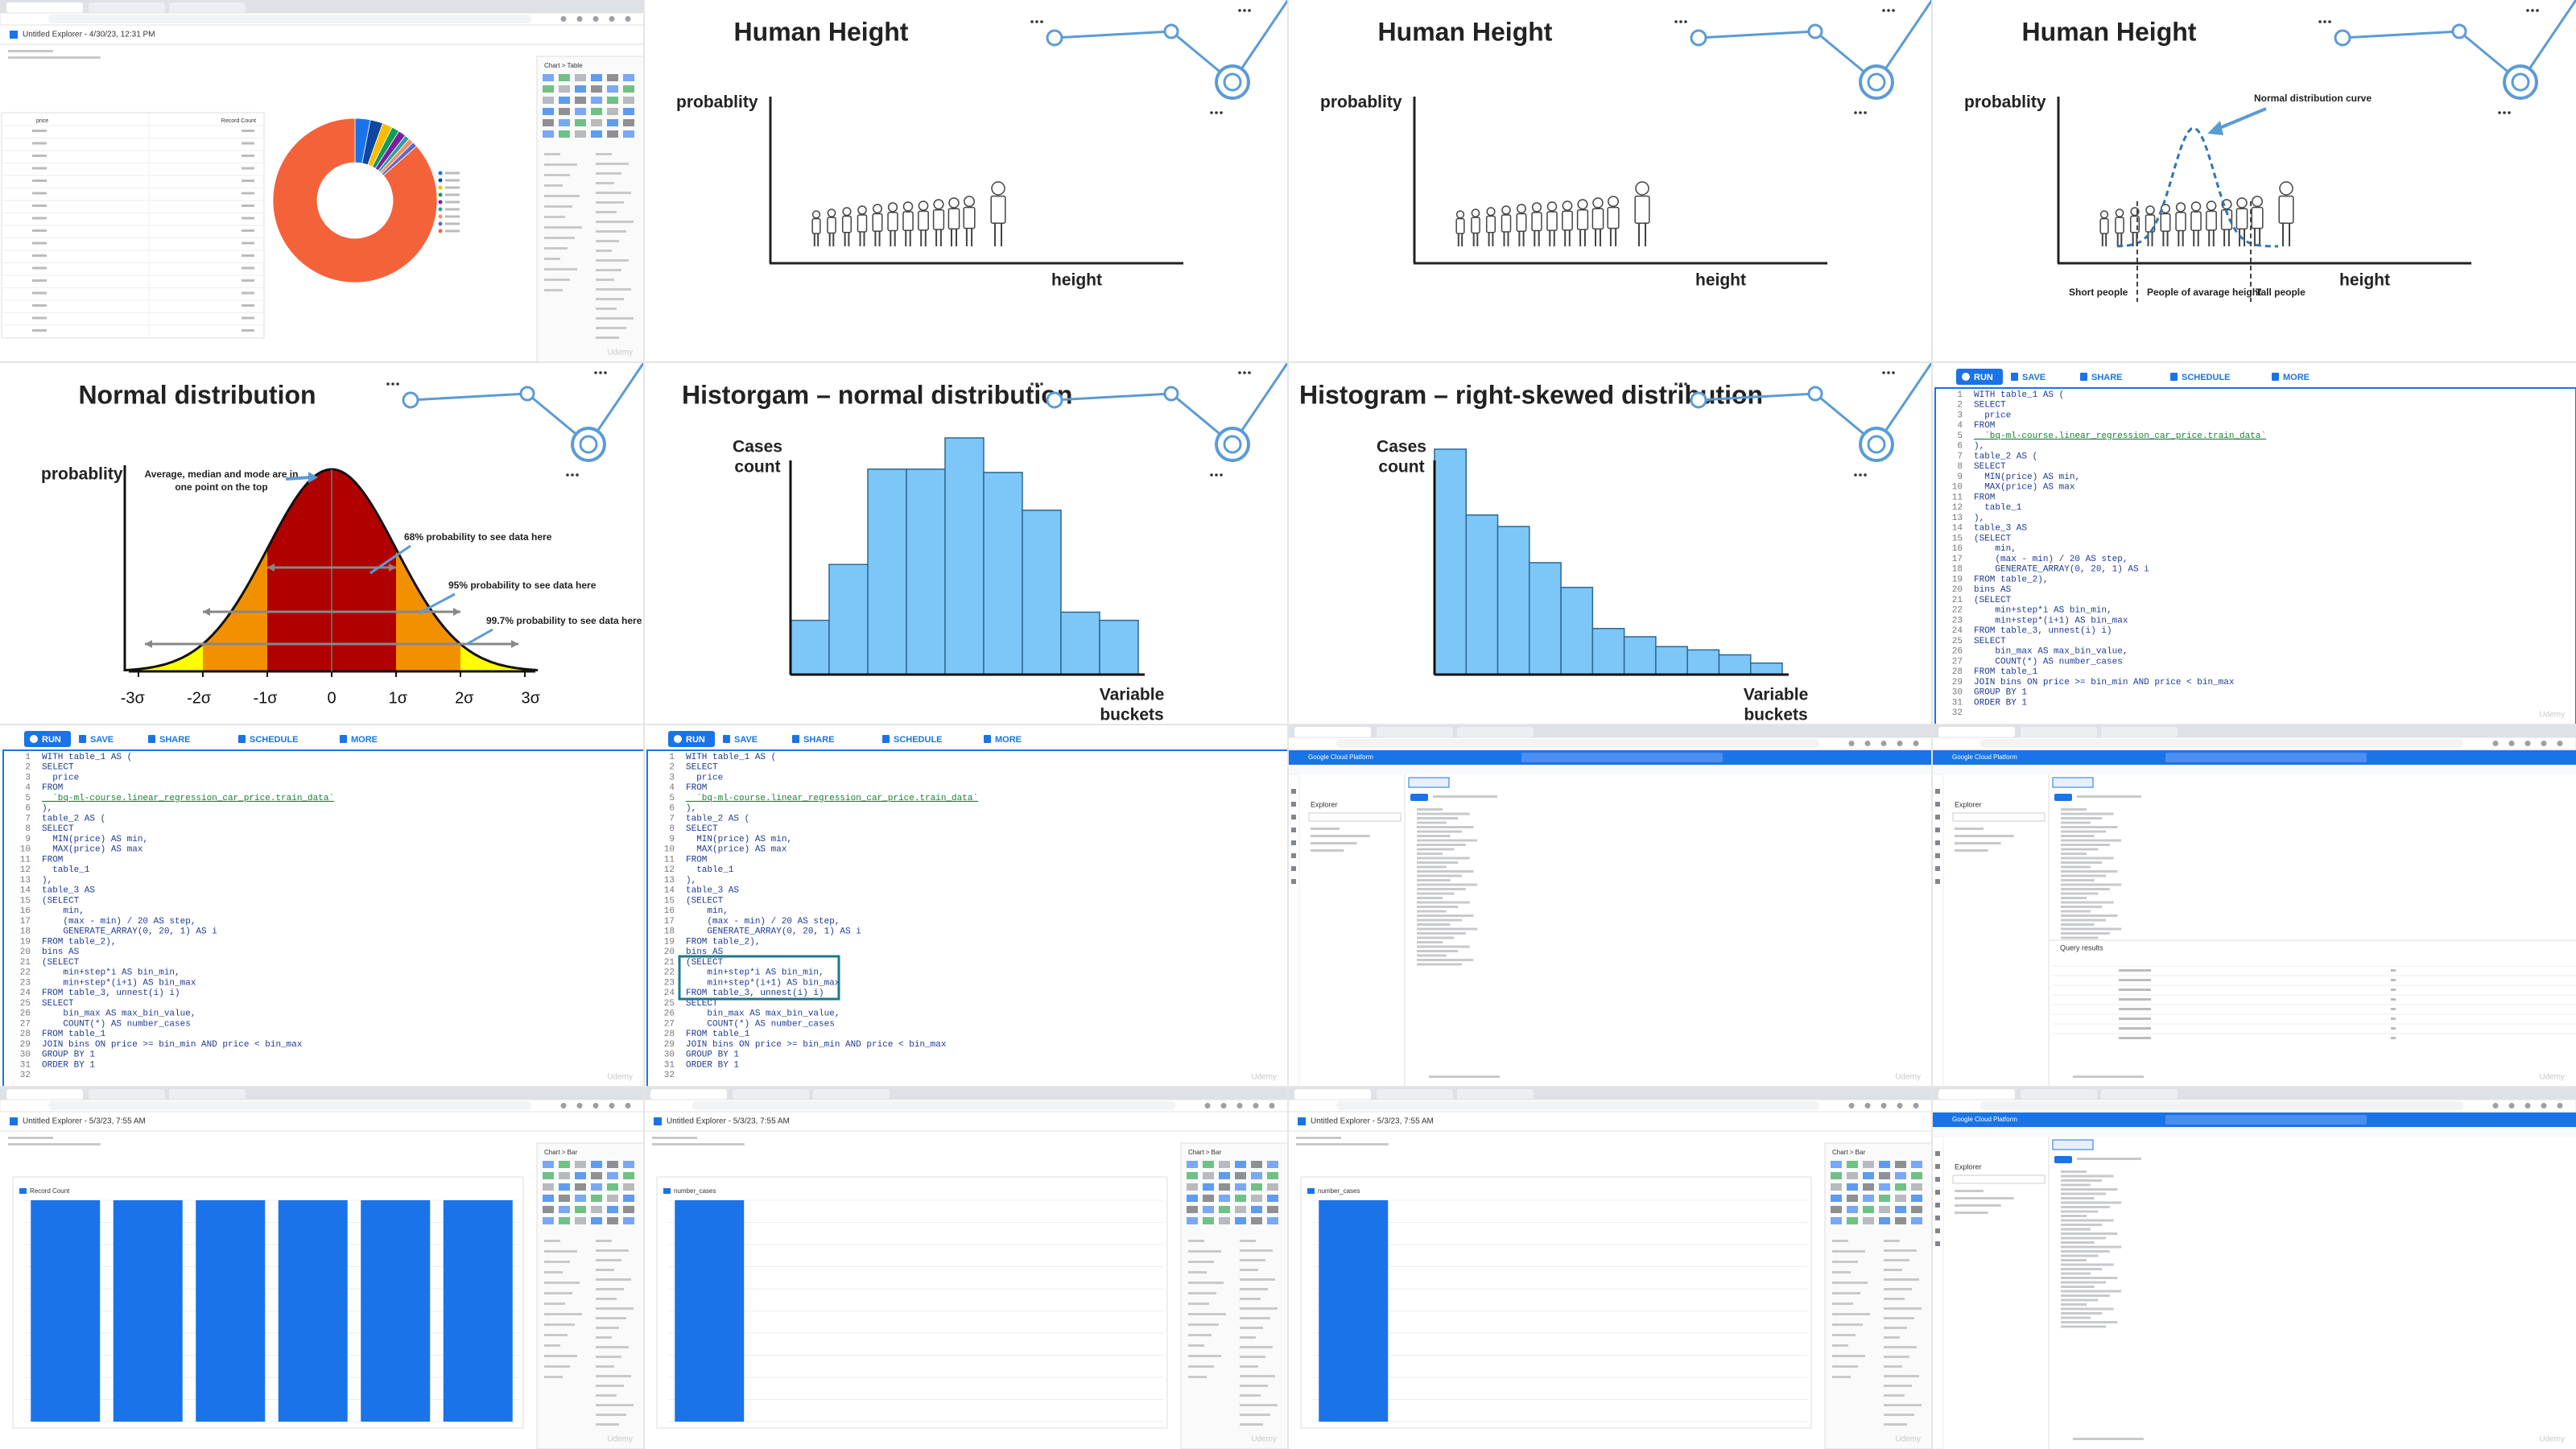 The image size is (2576, 1449). Describe the element at coordinates (441, 194) in the screenshot. I see `legend-swatch` at that location.